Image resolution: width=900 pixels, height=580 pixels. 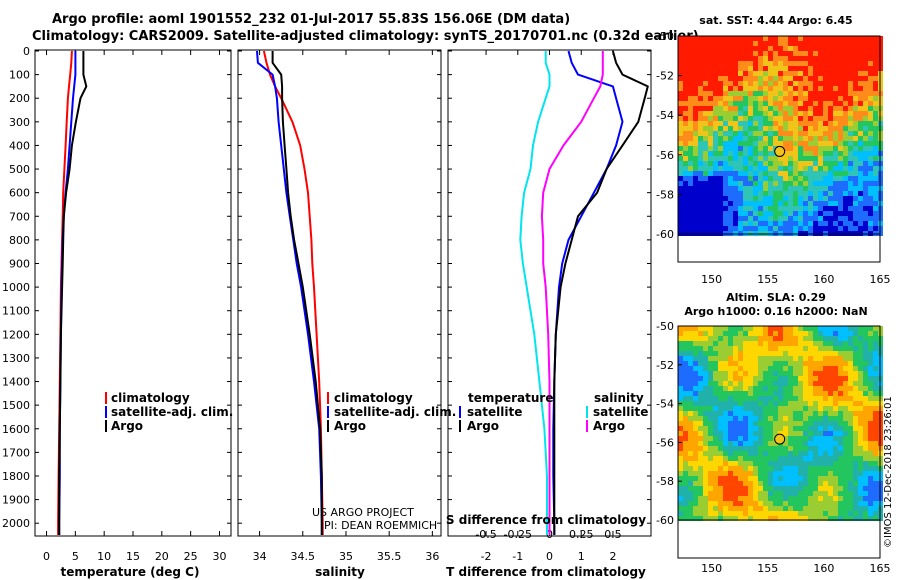 What do you see at coordinates (665, 520) in the screenshot?
I see `map-lat-tick-label: -60` at bounding box center [665, 520].